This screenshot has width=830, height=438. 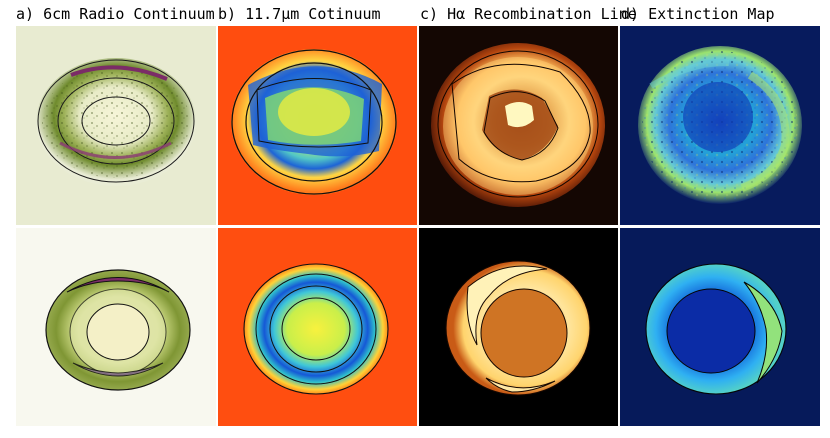 What do you see at coordinates (316, 329) in the screenshot?
I see `panel-b-model-image` at bounding box center [316, 329].